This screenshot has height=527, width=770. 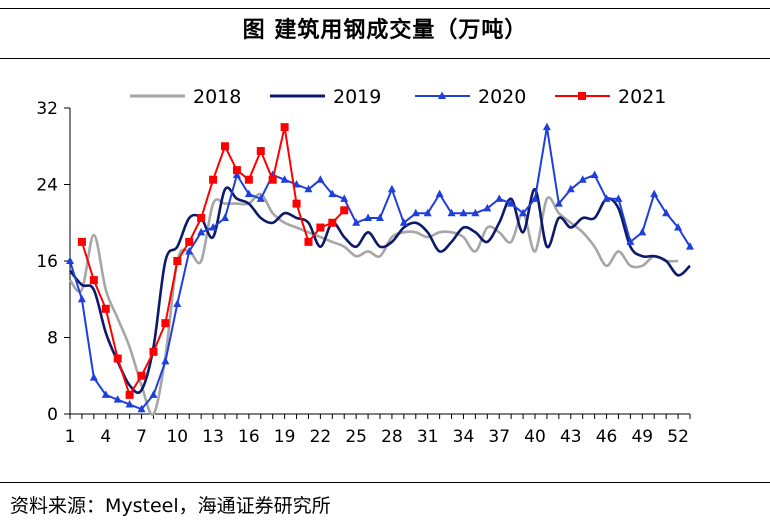 I want to click on x-tick-label: 49, so click(x=642, y=437).